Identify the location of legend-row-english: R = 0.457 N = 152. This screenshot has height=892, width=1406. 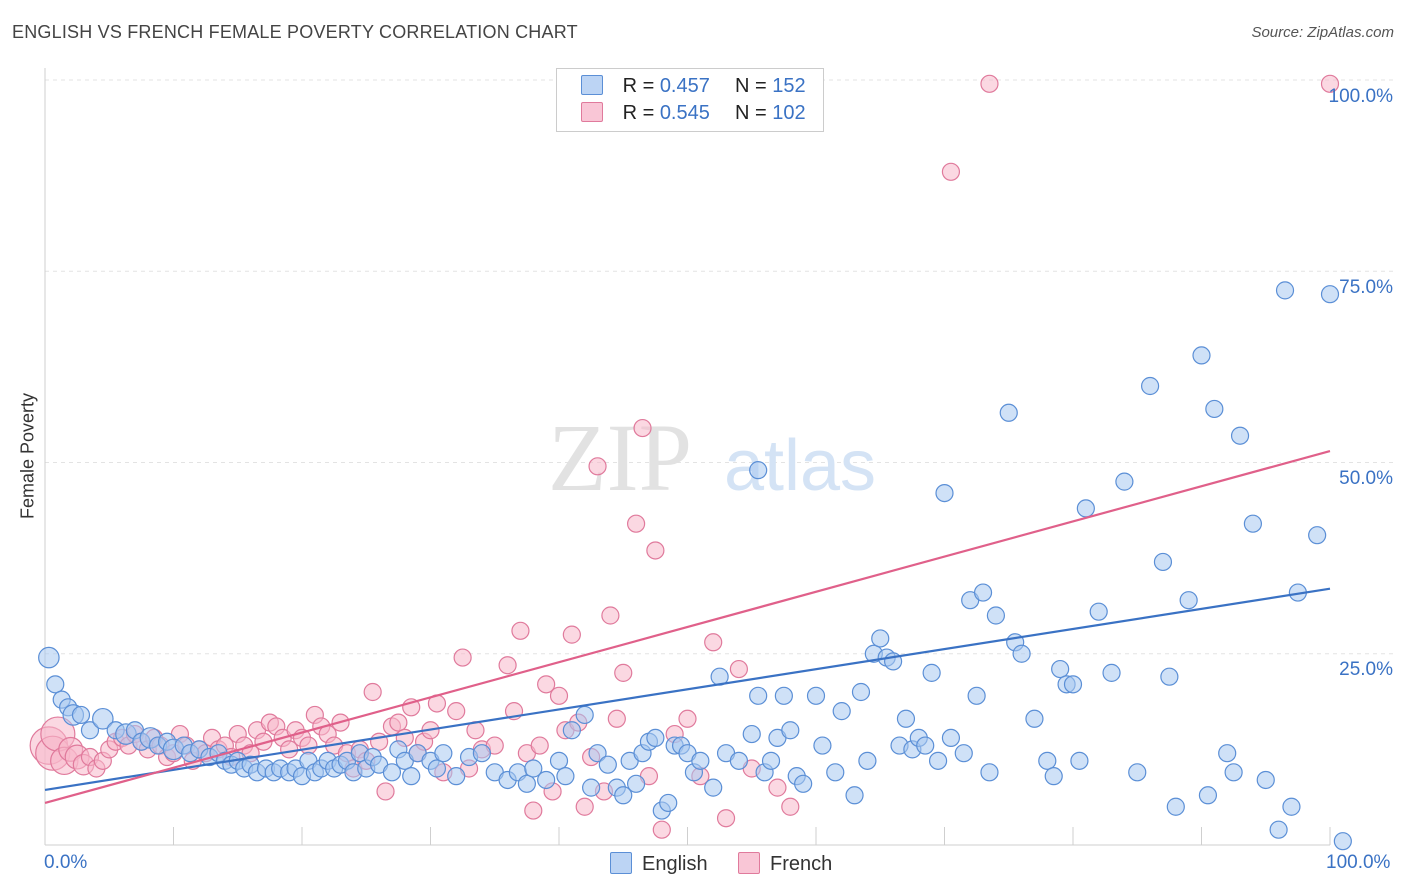
(693, 87).